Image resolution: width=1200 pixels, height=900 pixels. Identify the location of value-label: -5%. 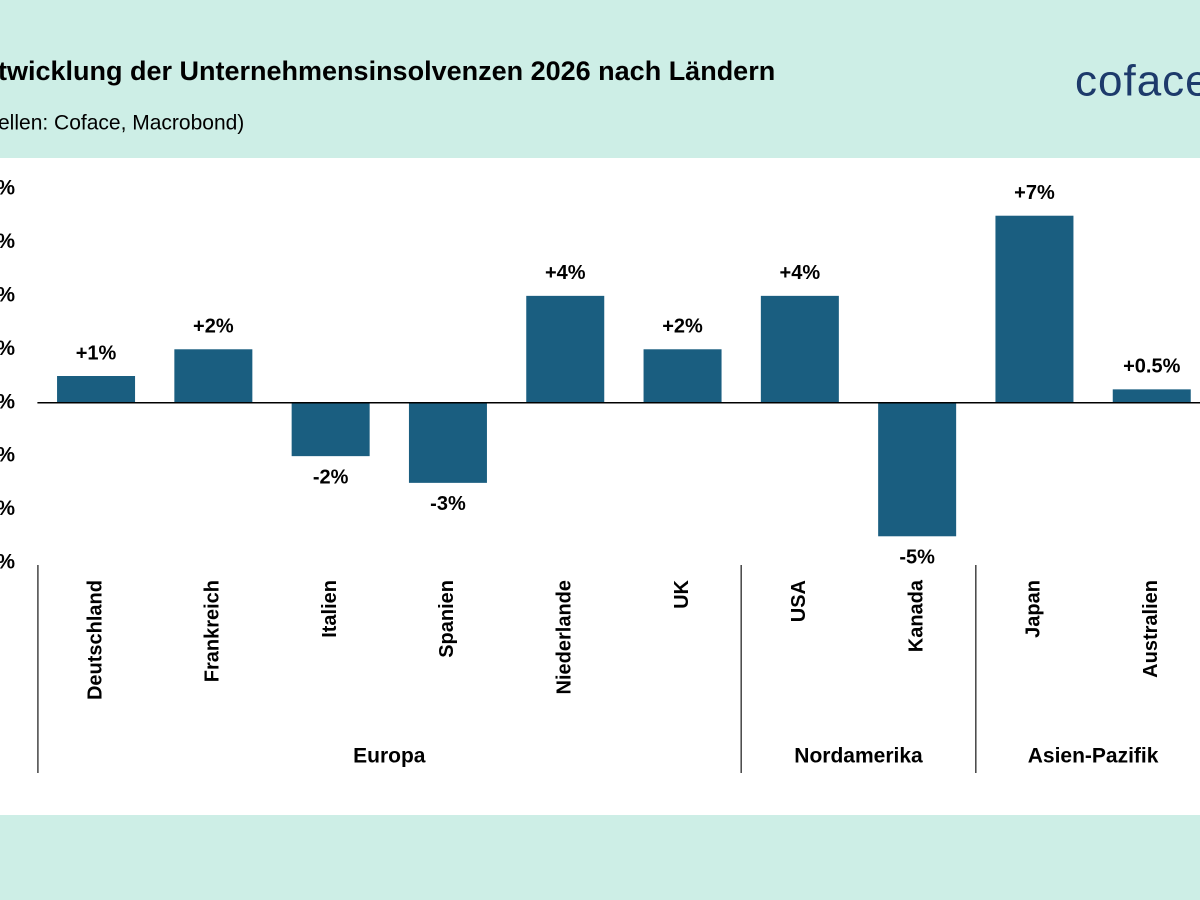
(917, 558).